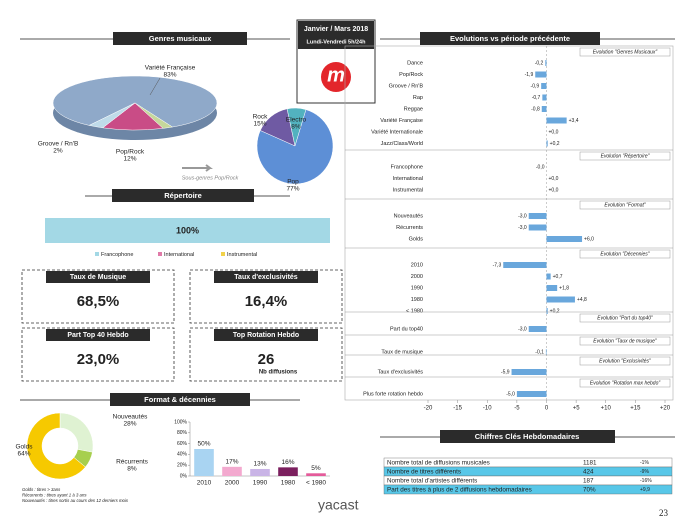 The height and width of the screenshot is (525, 688). I want to click on footnote: Récurrents : titres ayant 1 à 3 ans, so click(54, 495).